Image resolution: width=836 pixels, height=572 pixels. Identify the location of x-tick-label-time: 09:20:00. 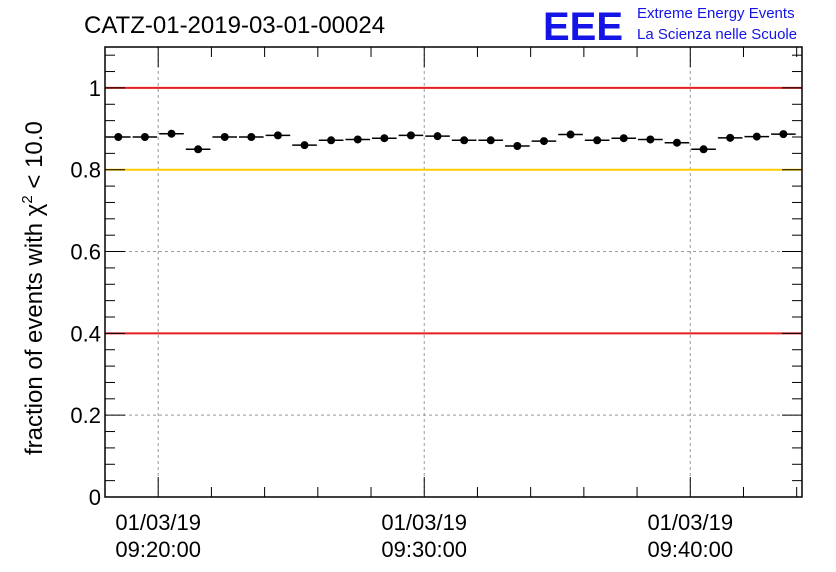
(158, 549).